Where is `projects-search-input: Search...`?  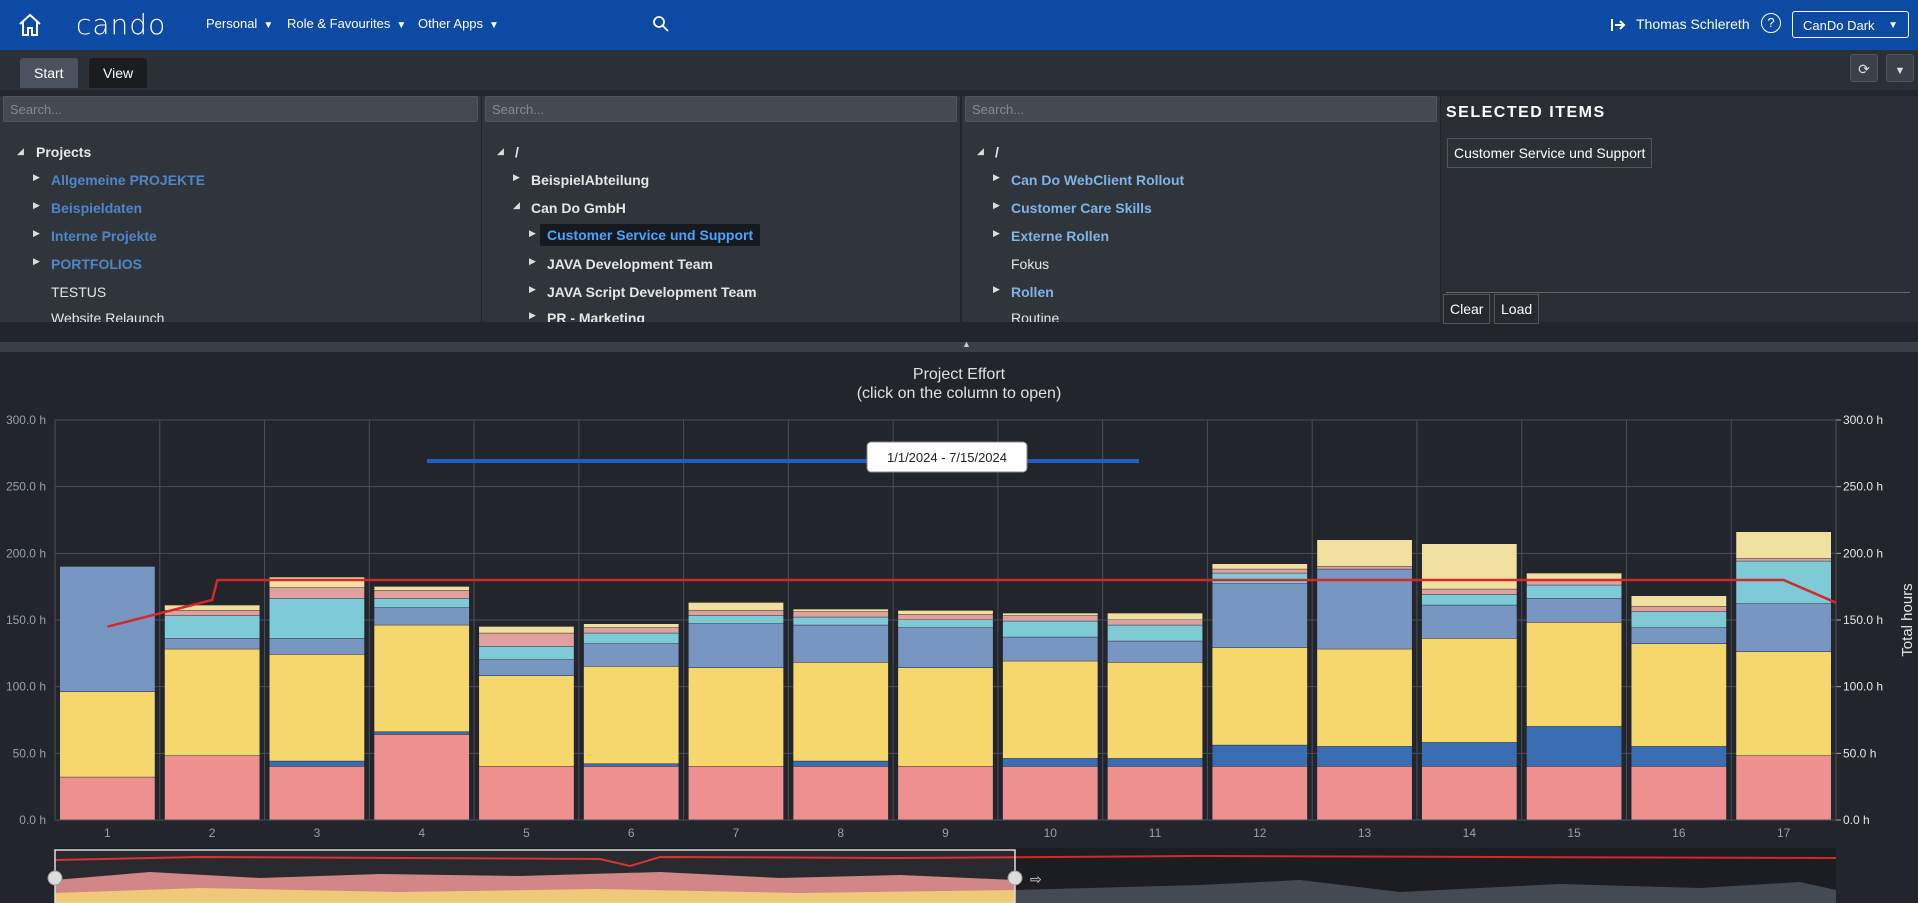 projects-search-input: Search... is located at coordinates (240, 109).